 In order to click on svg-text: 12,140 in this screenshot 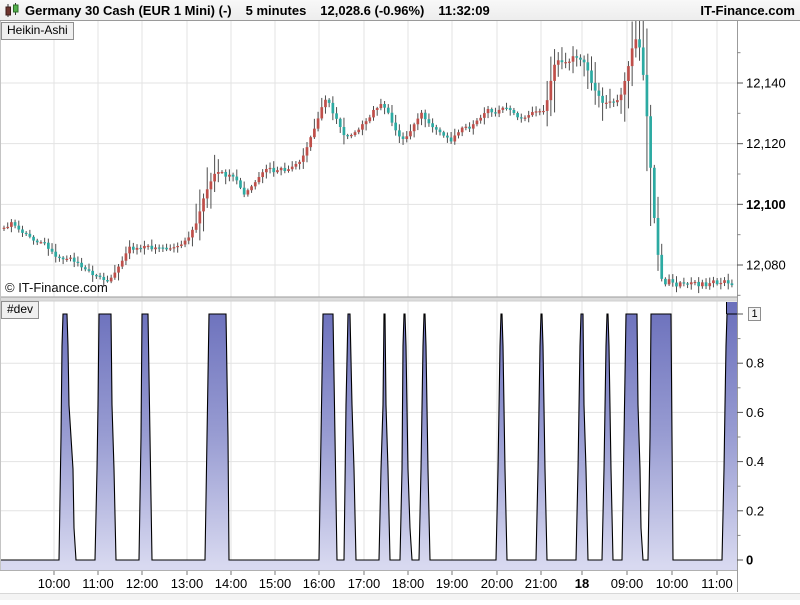, I will do `click(766, 83)`.